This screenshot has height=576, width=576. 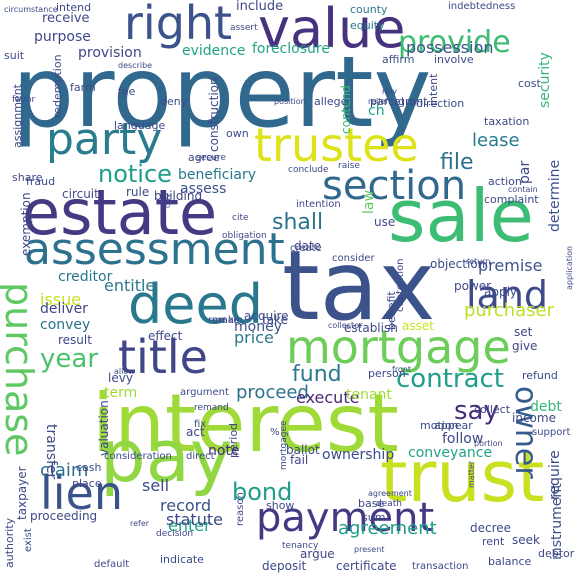 What do you see at coordinates (458, 264) in the screenshot?
I see `word-objection: objection` at bounding box center [458, 264].